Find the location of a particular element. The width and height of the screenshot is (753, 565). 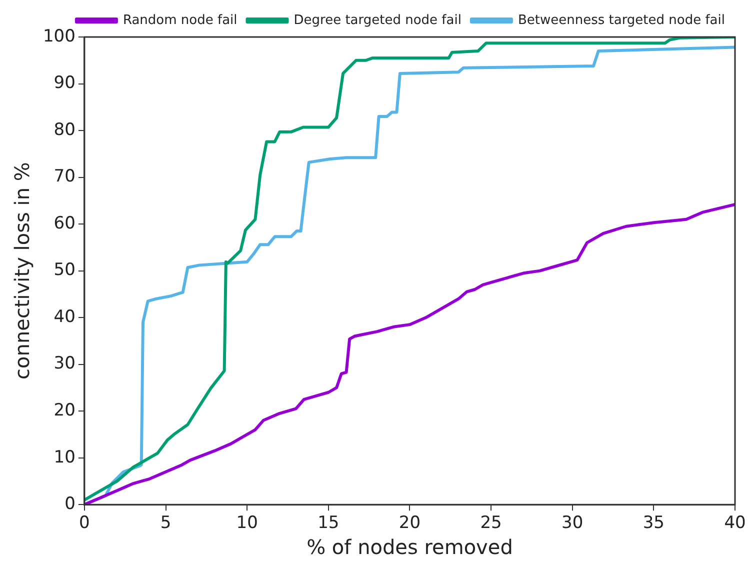

y-tick-label: 40 is located at coordinates (65, 316).